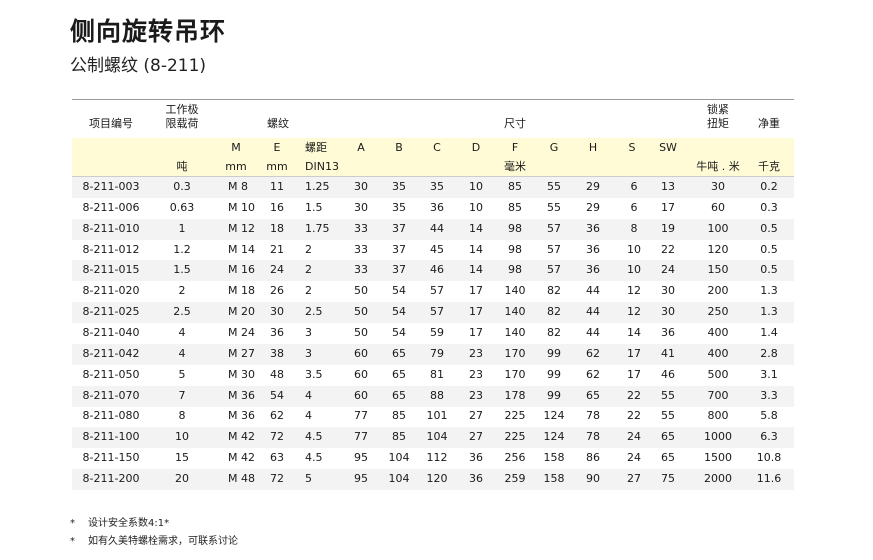 This screenshot has height=560, width=873. What do you see at coordinates (314, 312) in the screenshot?
I see `table-cell: 2.5` at bounding box center [314, 312].